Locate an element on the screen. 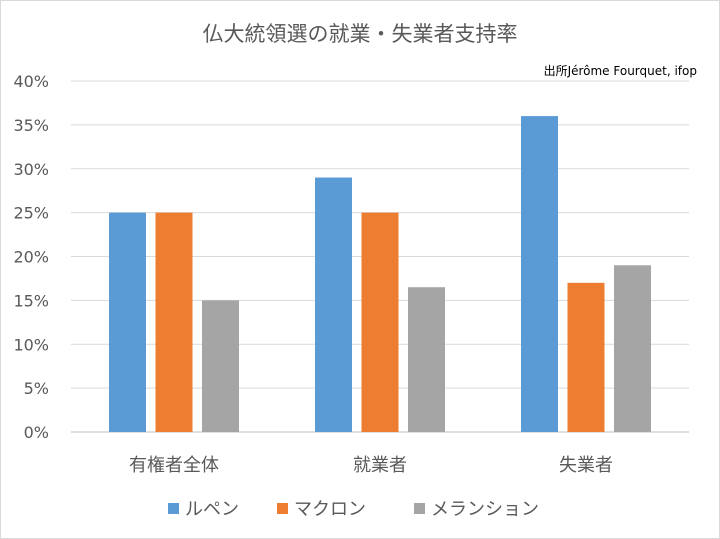 The image size is (720, 539). legend-label: メランション is located at coordinates (485, 509).